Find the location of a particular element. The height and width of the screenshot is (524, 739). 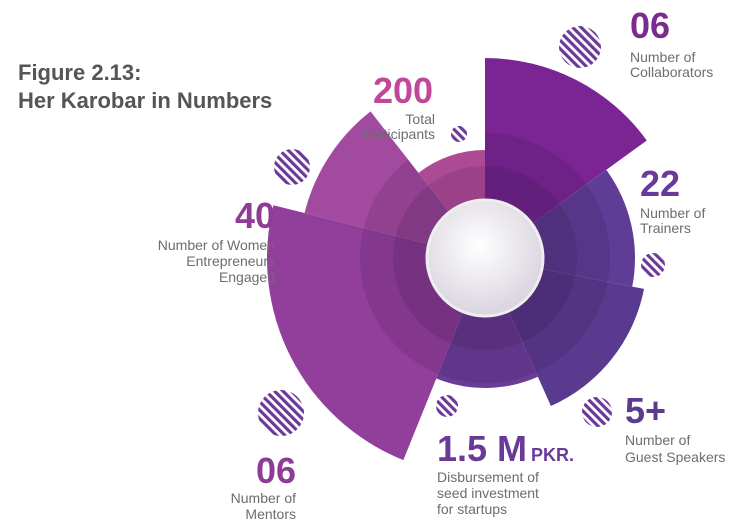

number-value: 1.5 M is located at coordinates (482, 448).